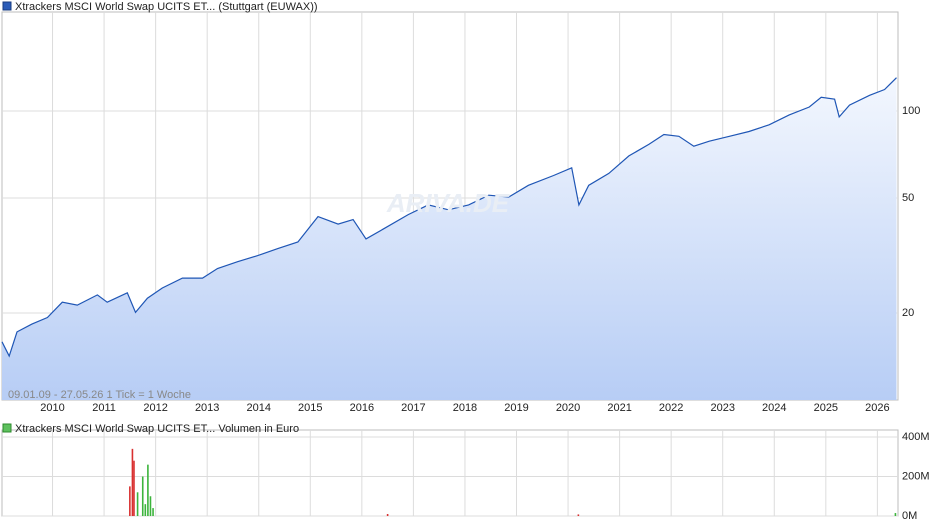  Describe the element at coordinates (448, 203) in the screenshot. I see `watermark: ARIVA.DE` at that location.